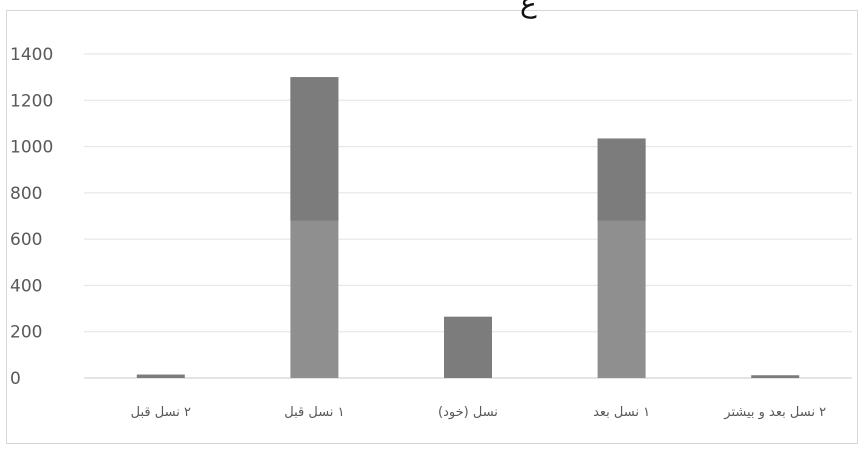 This screenshot has width=864, height=450. I want to click on chart-title-fragment: ع, so click(528, 9).